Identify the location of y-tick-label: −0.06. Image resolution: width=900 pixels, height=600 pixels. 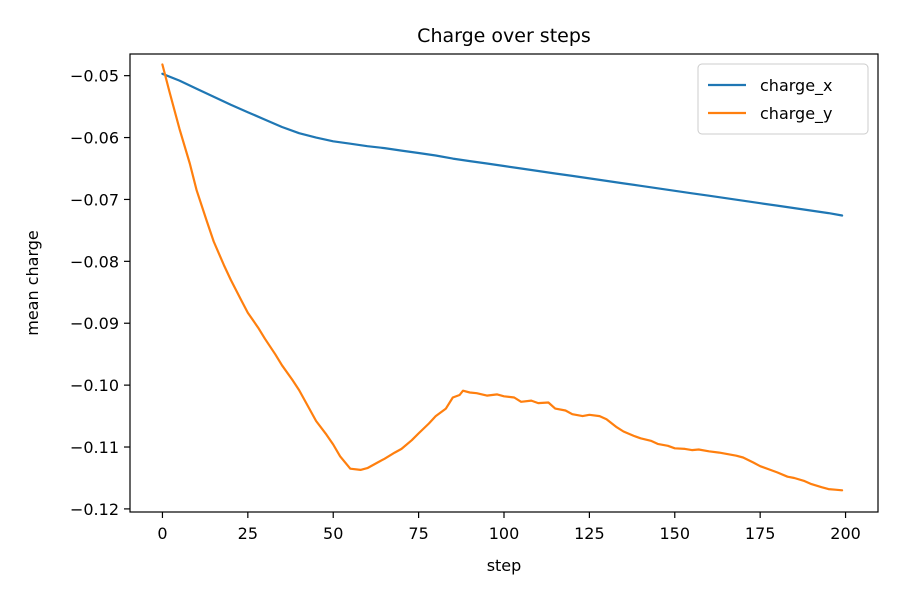
(94, 138).